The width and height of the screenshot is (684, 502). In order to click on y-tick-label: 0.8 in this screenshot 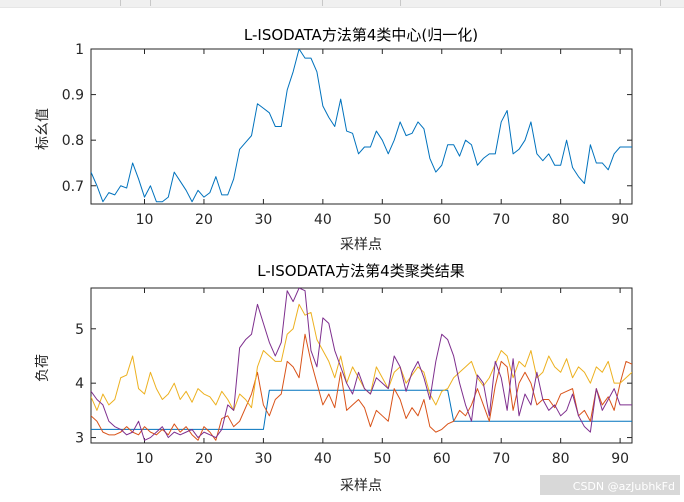, I will do `click(73, 141)`.